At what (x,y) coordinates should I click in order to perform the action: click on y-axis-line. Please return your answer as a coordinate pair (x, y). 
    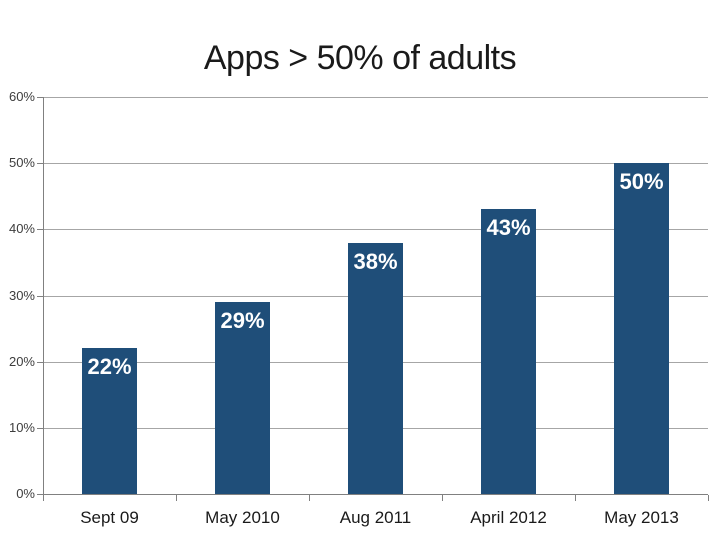
    Looking at the image, I should click on (43, 299).